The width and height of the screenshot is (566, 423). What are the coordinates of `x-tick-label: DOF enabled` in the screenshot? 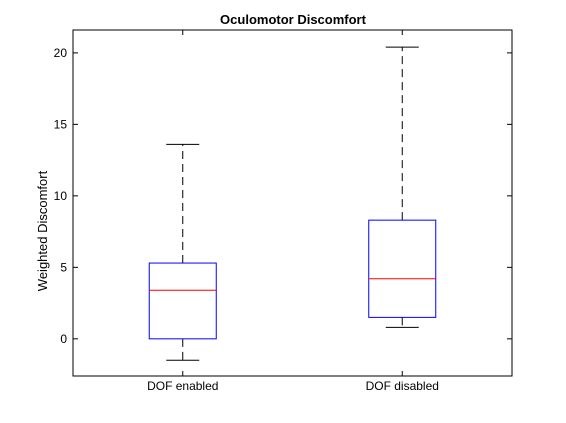 It's located at (182, 386).